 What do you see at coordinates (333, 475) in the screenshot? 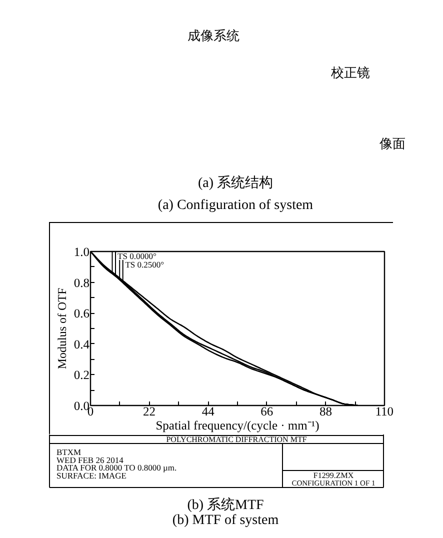
I see `text: F1299.ZMX` at bounding box center [333, 475].